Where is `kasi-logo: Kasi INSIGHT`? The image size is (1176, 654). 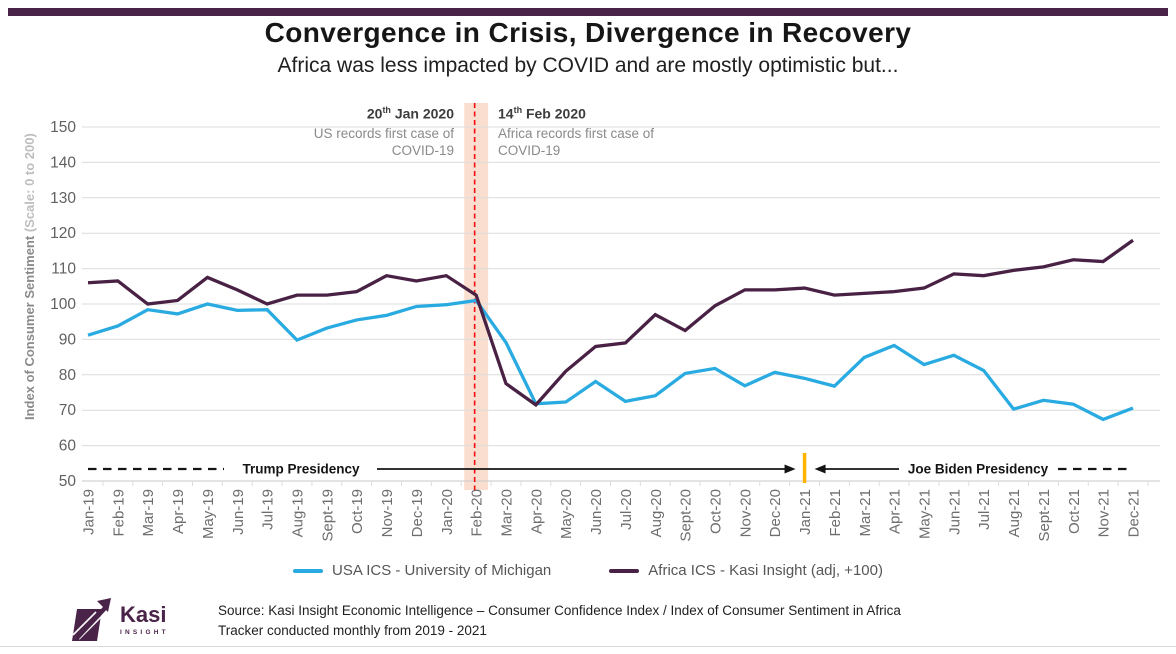 kasi-logo: Kasi INSIGHT is located at coordinates (119, 620).